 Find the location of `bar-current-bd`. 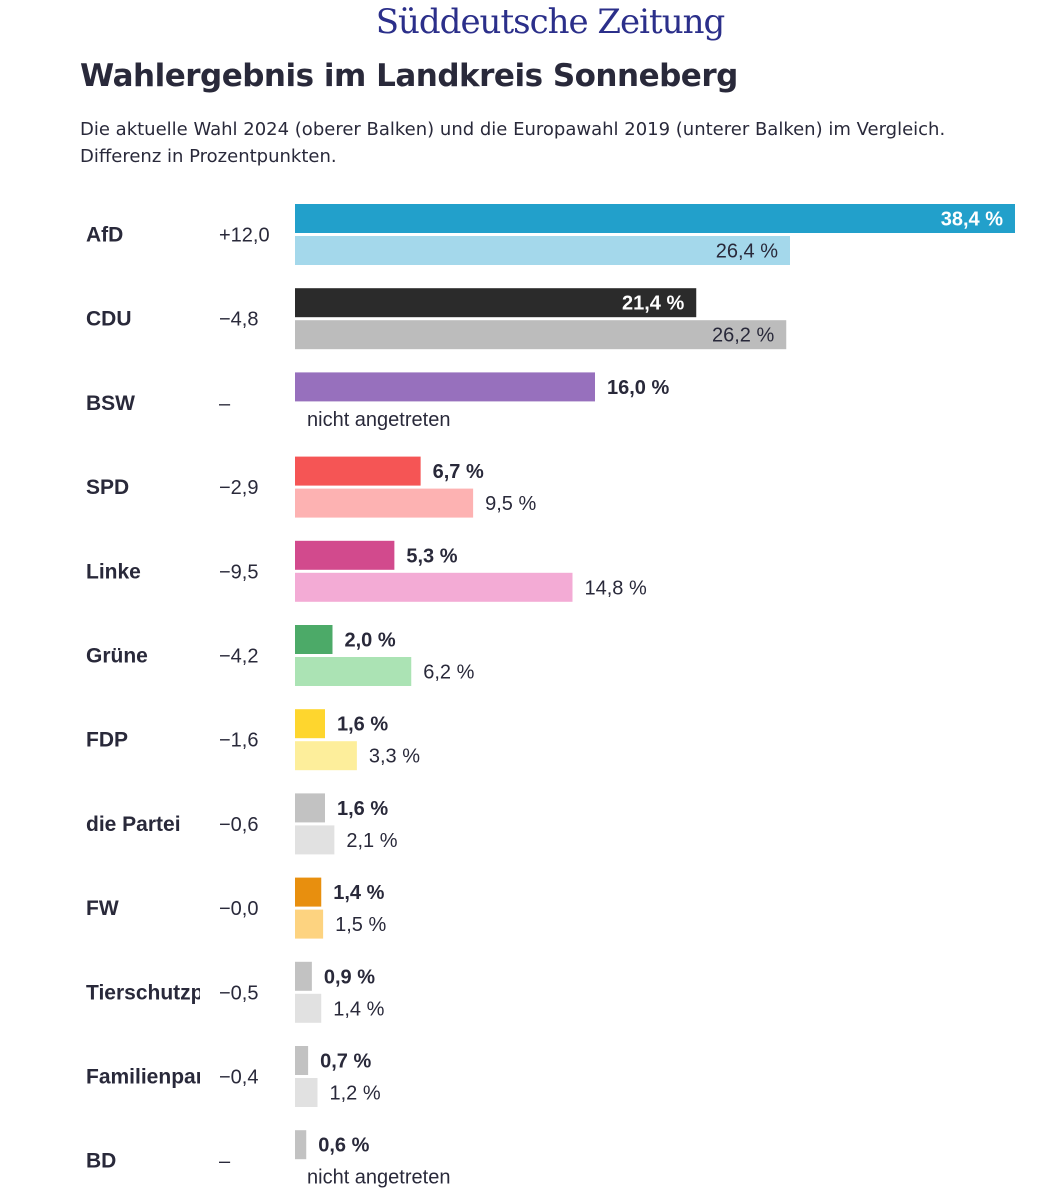

bar-current-bd is located at coordinates (301, 1145).